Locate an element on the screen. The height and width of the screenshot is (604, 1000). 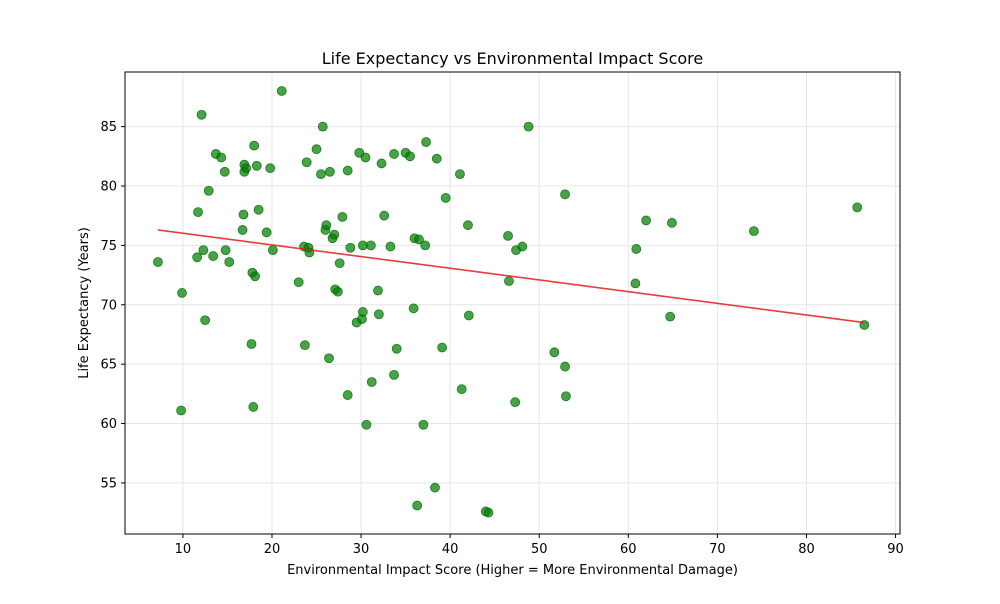
y-tick-label: 75 is located at coordinates (108, 246).